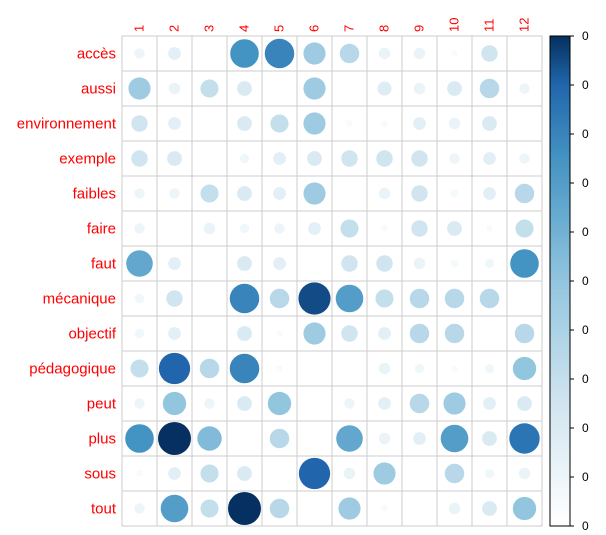 This screenshot has width=606, height=535. What do you see at coordinates (489, 26) in the screenshot?
I see `column-label: 11` at bounding box center [489, 26].